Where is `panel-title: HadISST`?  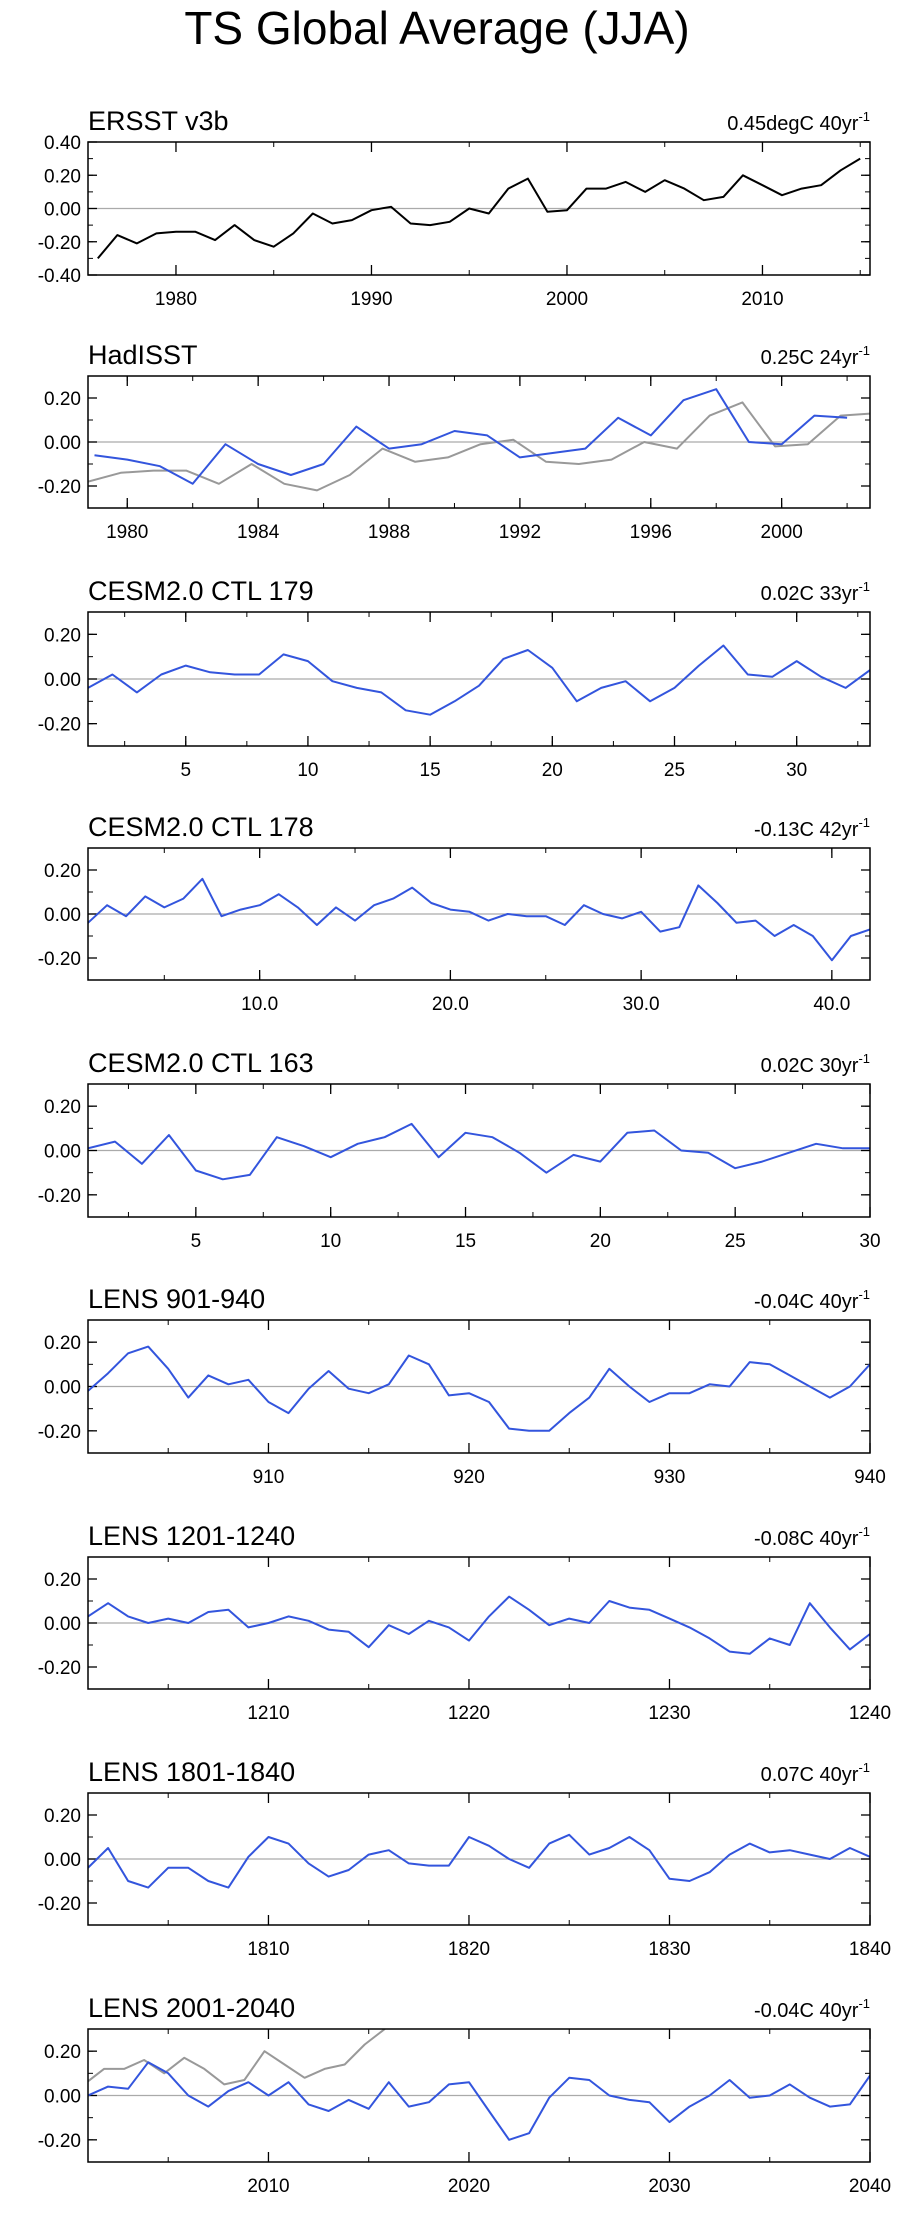 panel-title: HadISST is located at coordinates (143, 355).